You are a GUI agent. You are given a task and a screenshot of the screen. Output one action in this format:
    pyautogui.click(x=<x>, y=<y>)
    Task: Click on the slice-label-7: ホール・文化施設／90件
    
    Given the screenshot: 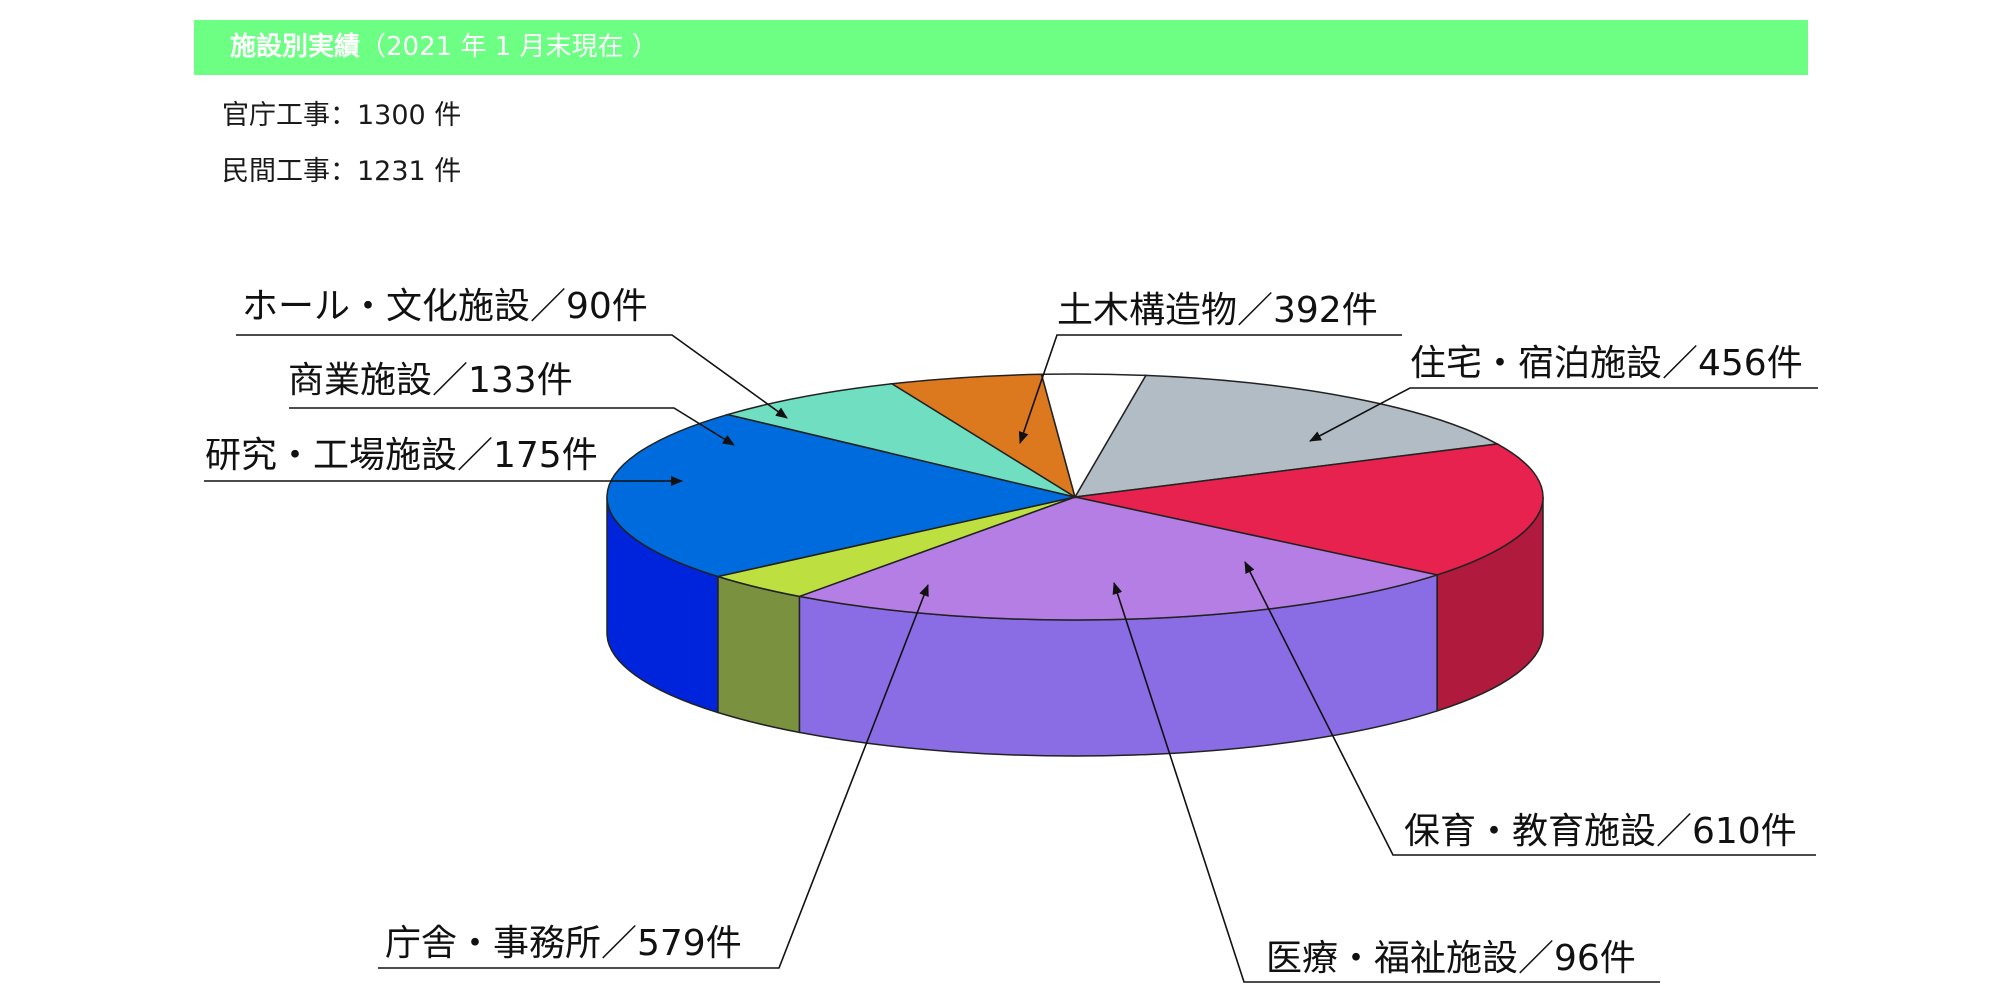 What is the action you would take?
    pyautogui.click(x=445, y=306)
    